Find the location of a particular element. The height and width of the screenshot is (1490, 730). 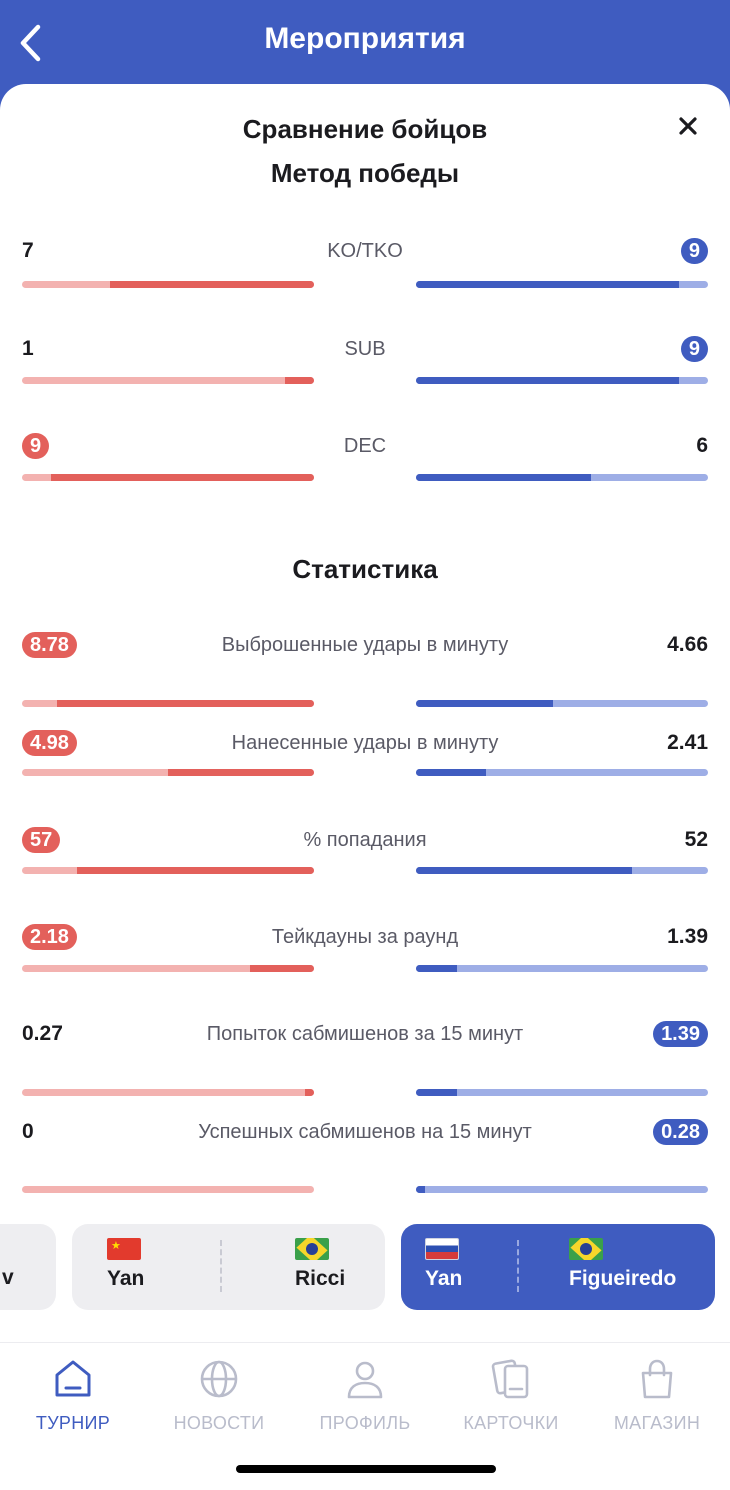

right-value: 52 is located at coordinates (696, 839).